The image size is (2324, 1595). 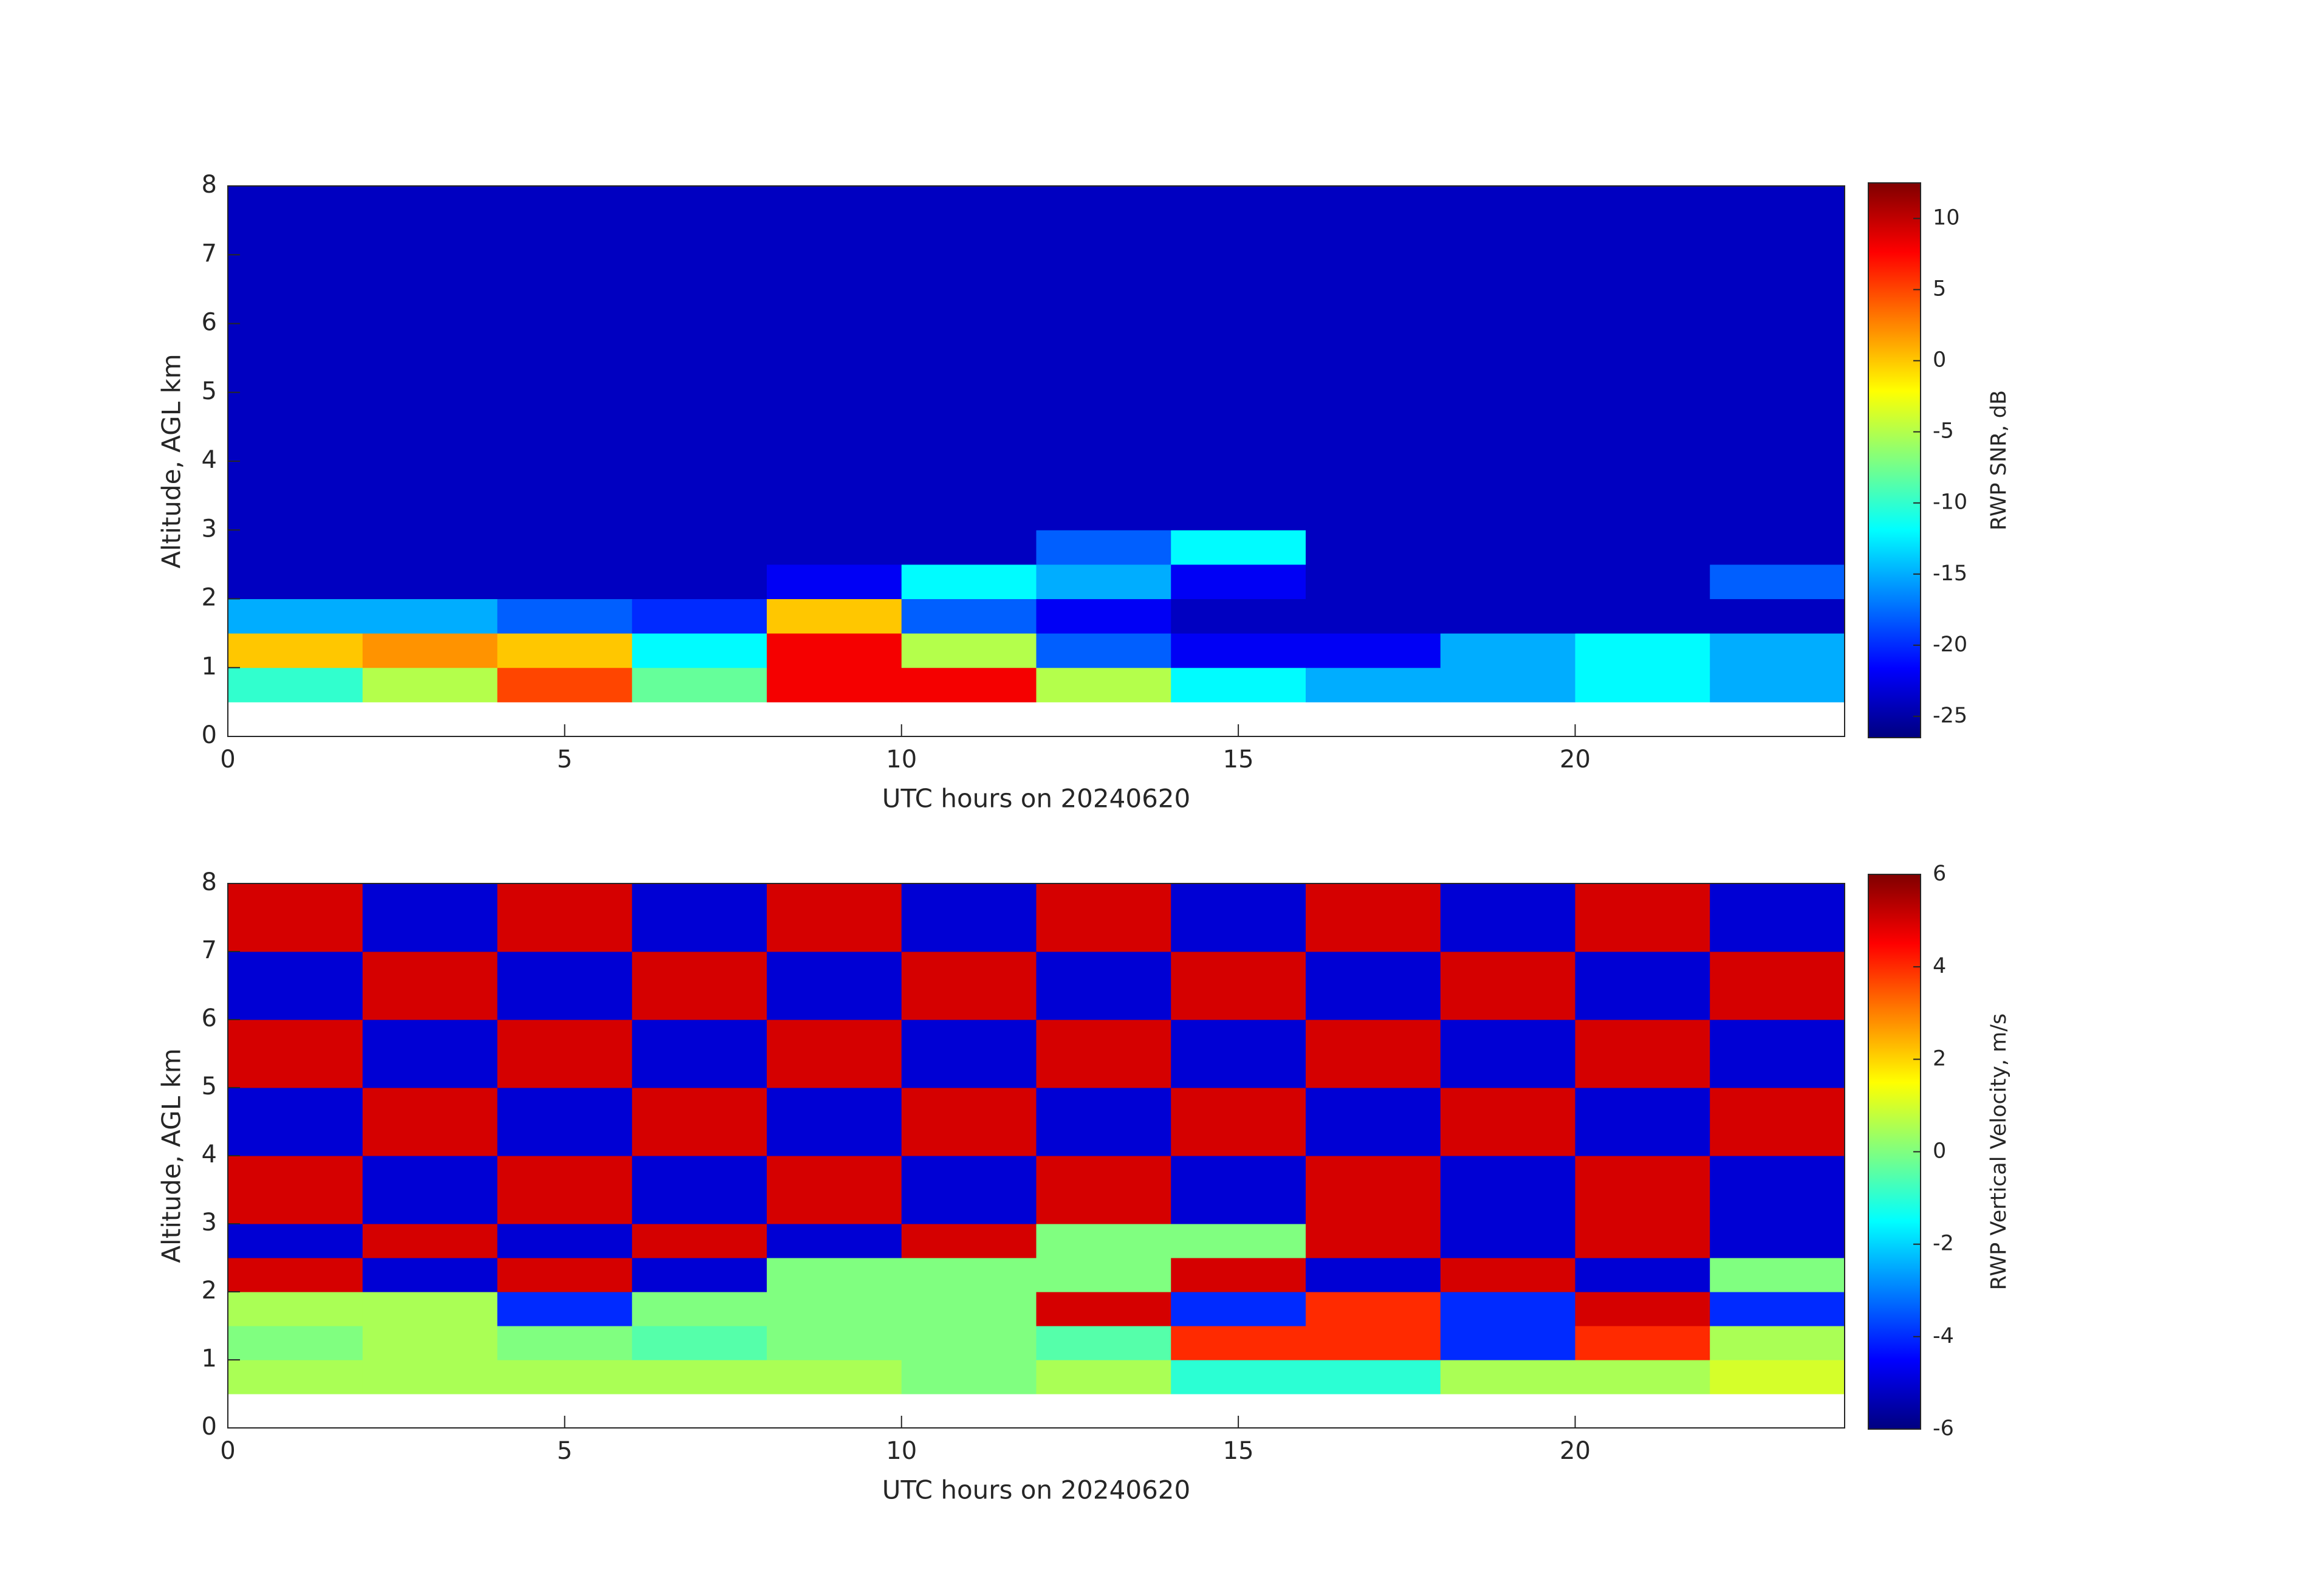 What do you see at coordinates (210, 1018) in the screenshot?
I see `y-tick-label: 6` at bounding box center [210, 1018].